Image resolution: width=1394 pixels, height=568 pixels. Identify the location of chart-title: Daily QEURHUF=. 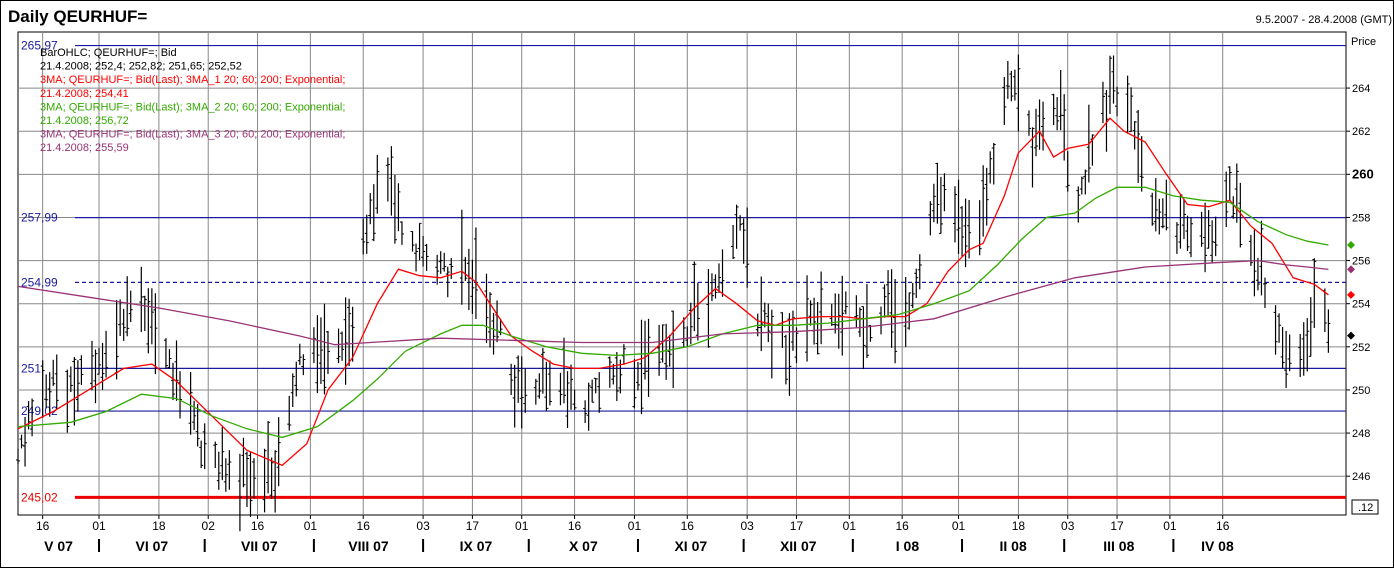
(77, 16).